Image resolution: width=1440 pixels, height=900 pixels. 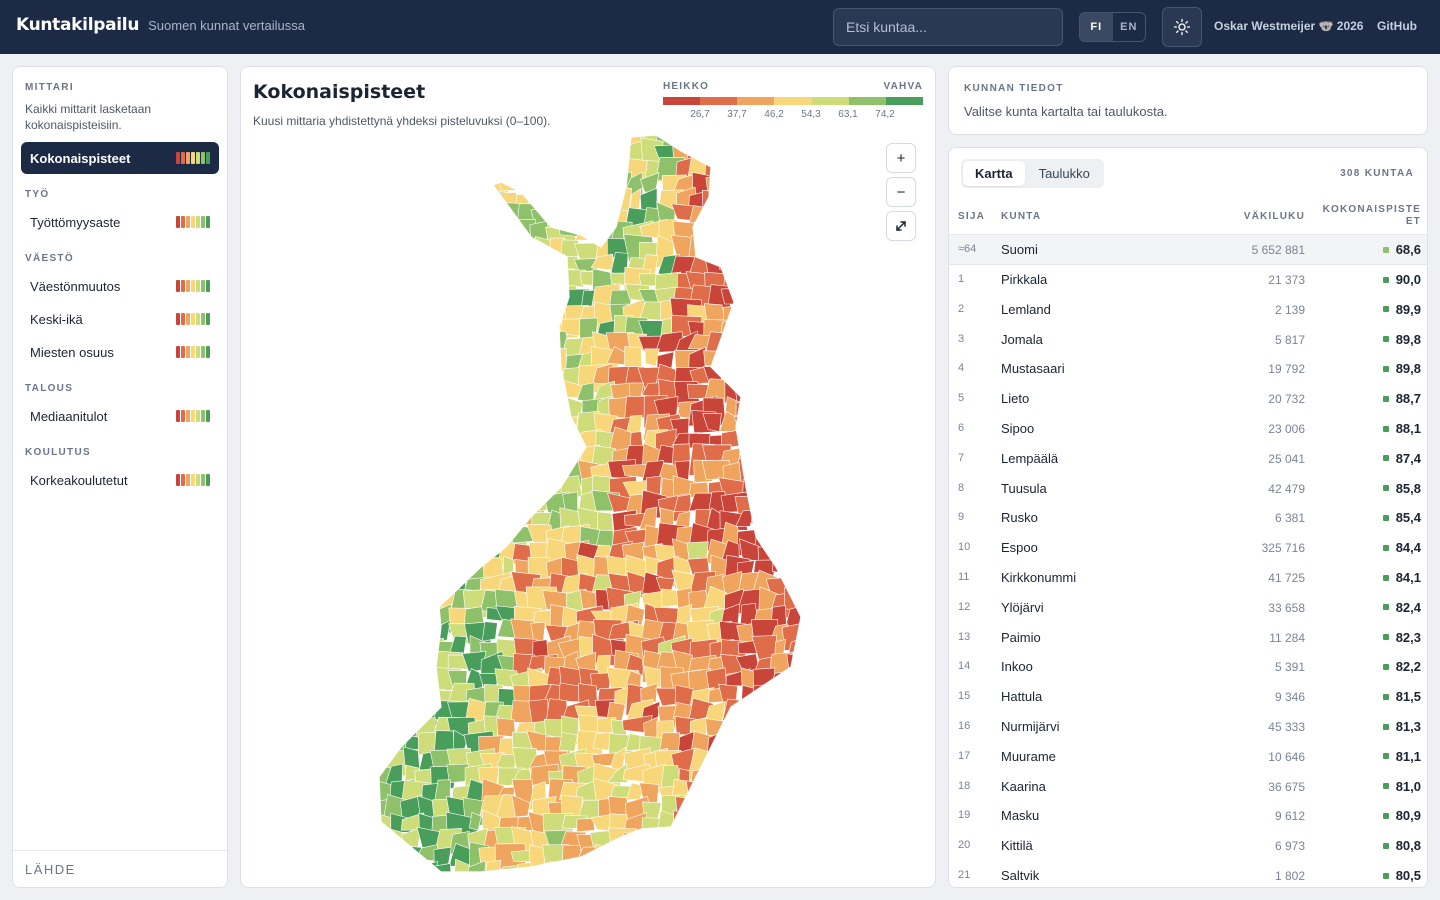 I want to click on source-link: LÄHDE, so click(x=50, y=869).